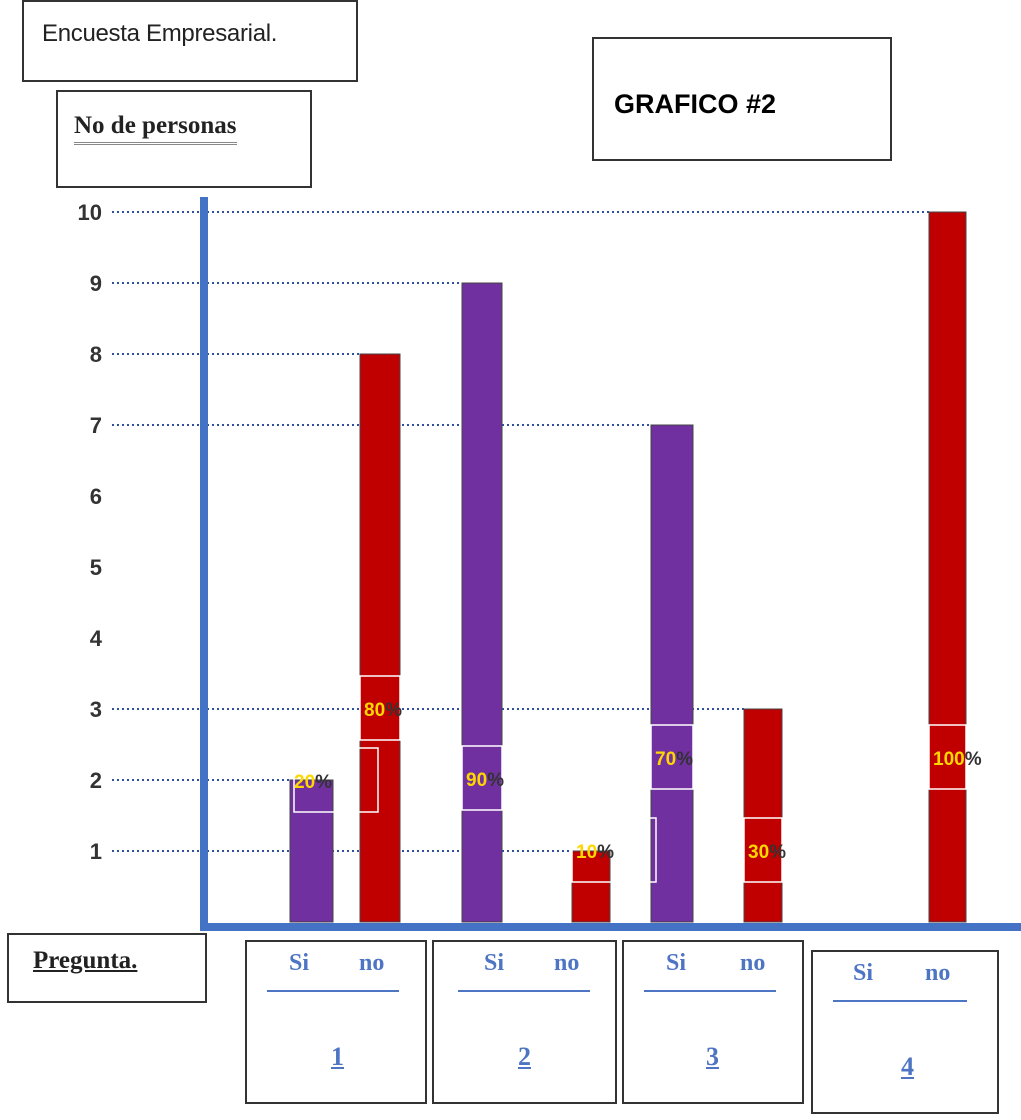  I want to click on y-tick-label: 9, so click(96, 283).